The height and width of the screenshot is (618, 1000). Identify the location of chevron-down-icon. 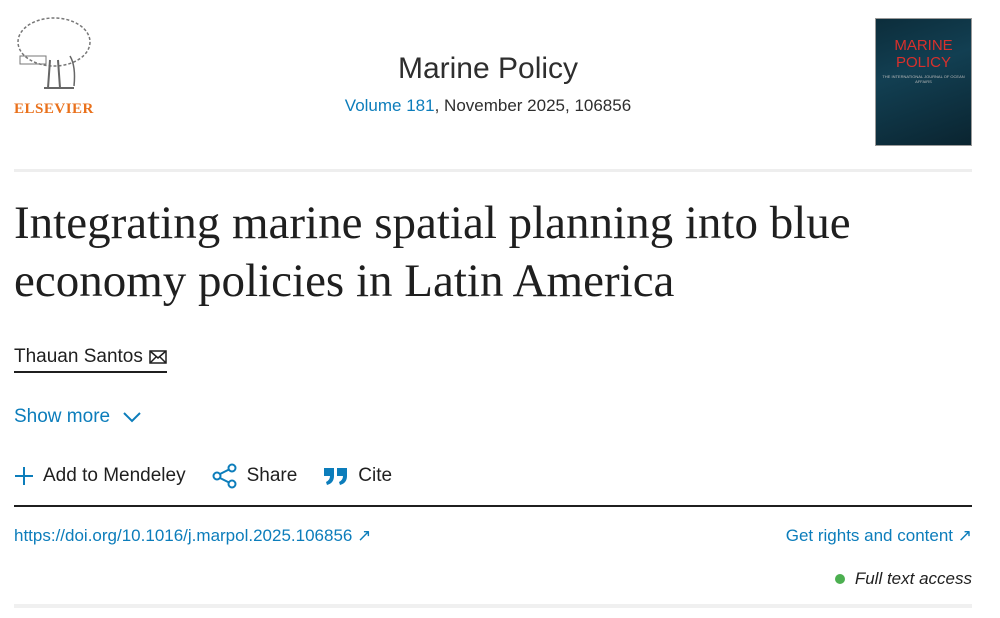
(132, 417).